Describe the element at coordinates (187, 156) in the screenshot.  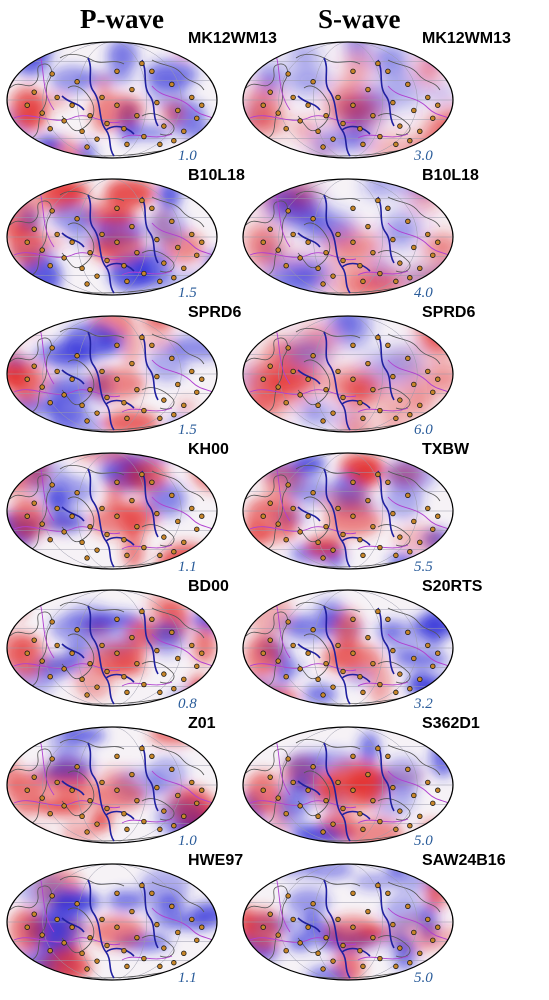
I see `color-scale-max-label: 1.0` at that location.